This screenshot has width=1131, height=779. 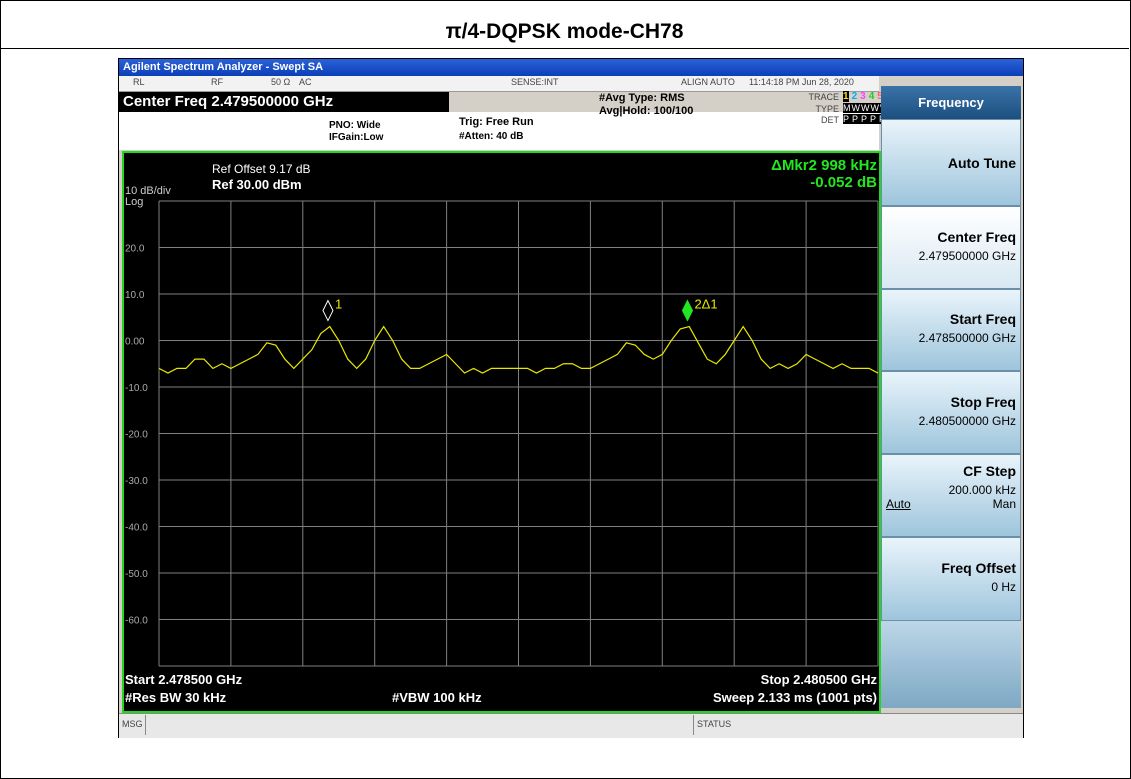 What do you see at coordinates (708, 82) in the screenshot?
I see `align: ALIGN AUTO` at bounding box center [708, 82].